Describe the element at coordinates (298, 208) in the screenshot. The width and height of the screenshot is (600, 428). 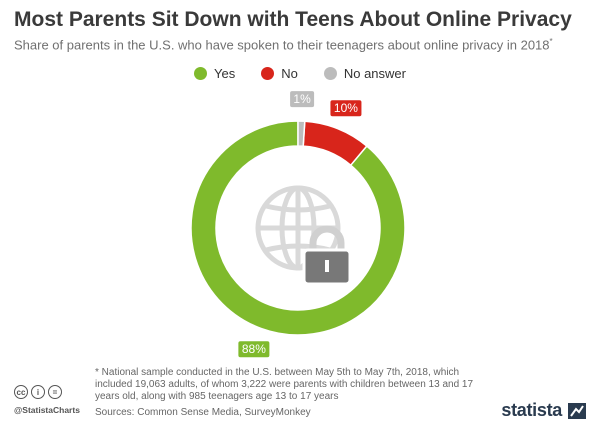
I see `globe-parallel-top` at that location.